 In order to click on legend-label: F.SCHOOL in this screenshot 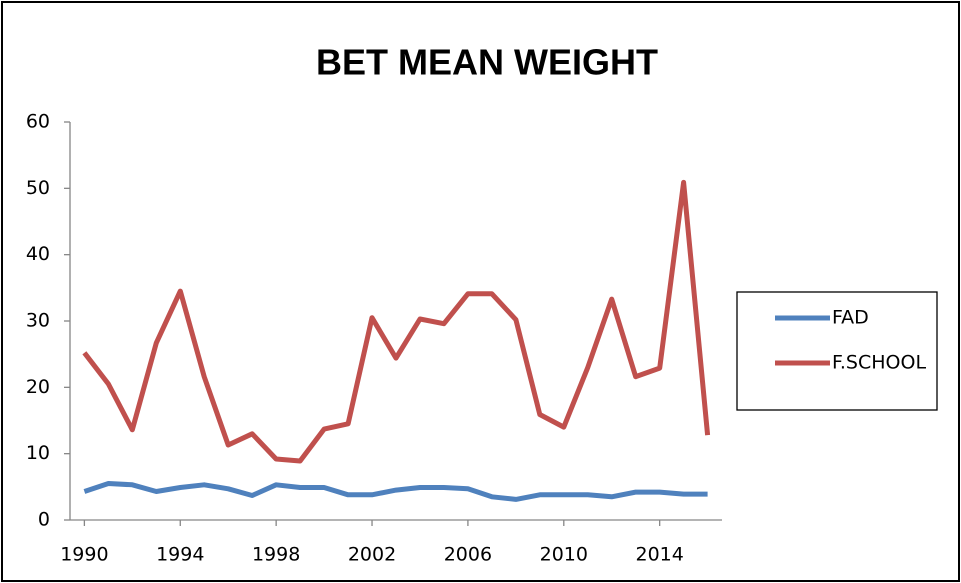, I will do `click(879, 363)`.